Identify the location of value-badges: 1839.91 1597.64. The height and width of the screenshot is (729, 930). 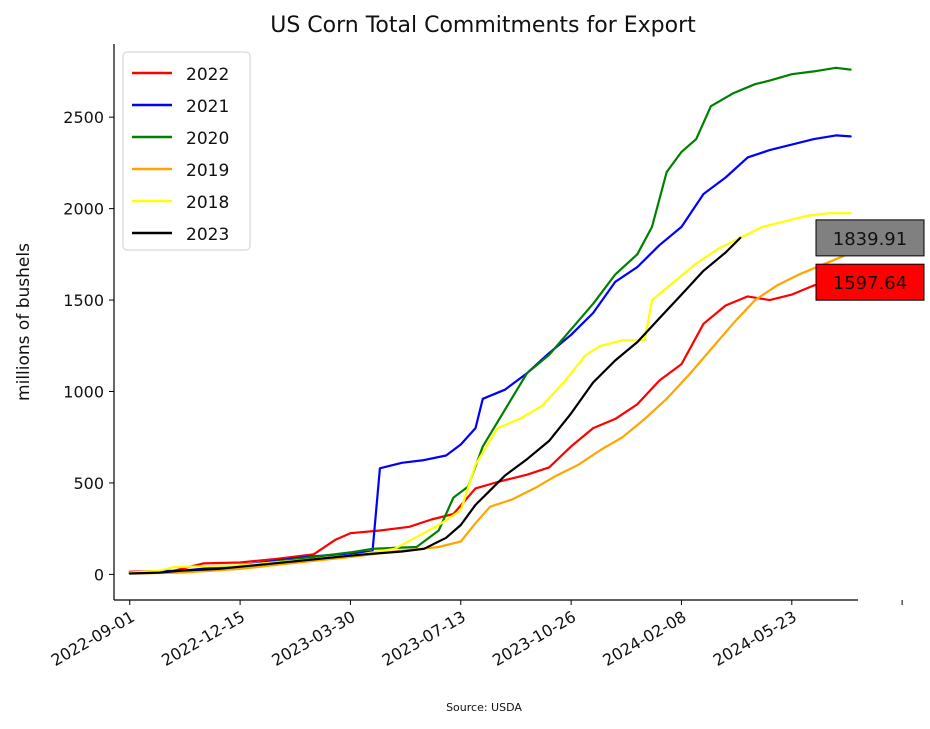
(870, 260).